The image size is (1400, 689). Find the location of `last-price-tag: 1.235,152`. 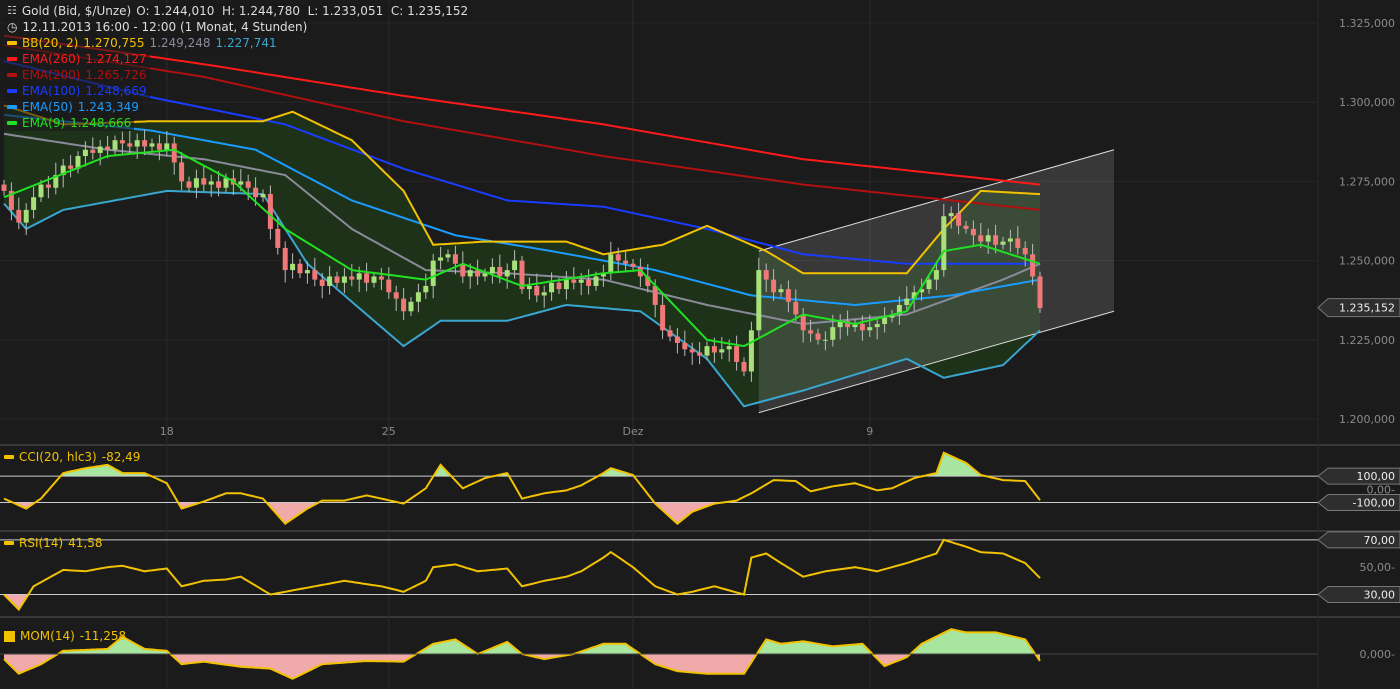

last-price-tag: 1.235,152 is located at coordinates (1358, 308).